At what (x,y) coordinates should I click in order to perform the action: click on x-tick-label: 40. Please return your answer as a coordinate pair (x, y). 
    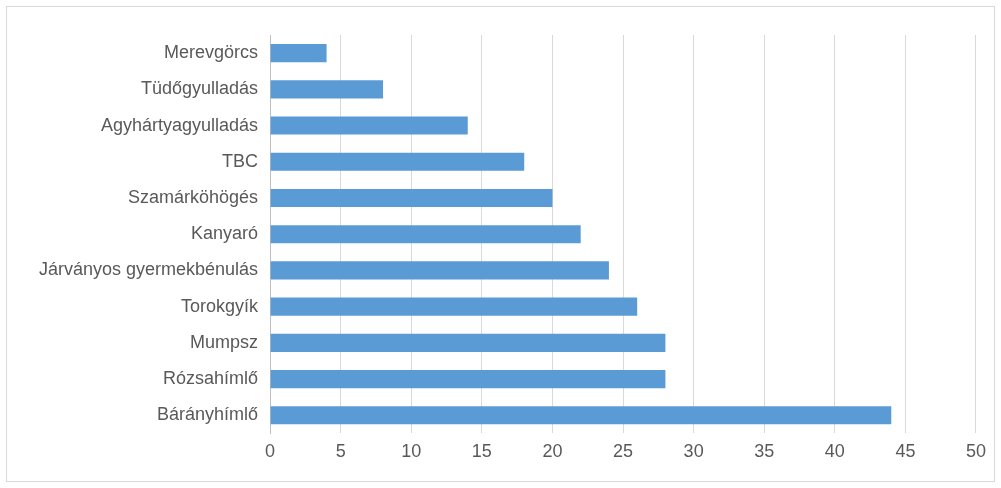
    Looking at the image, I should click on (834, 451).